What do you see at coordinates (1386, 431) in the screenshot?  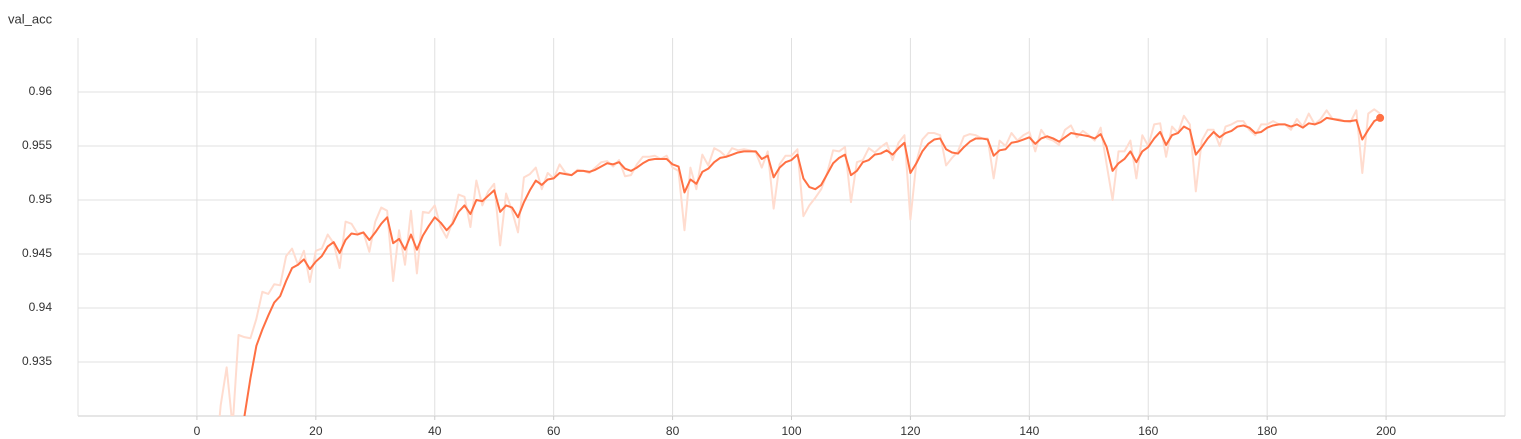 I see `x-tick-label: 200` at bounding box center [1386, 431].